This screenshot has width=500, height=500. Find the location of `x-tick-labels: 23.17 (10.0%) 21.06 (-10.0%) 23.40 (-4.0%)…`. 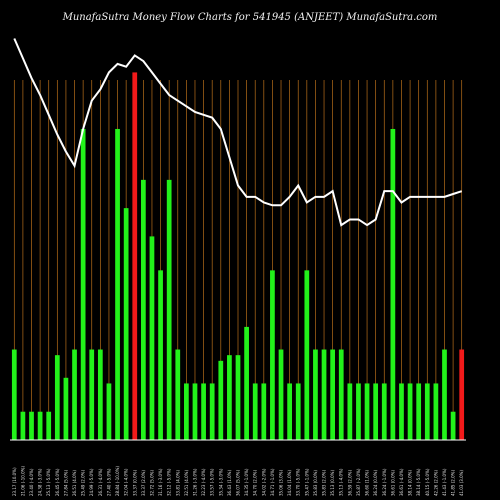

x-tick-labels: 23.17 (10.0%) 21.06 (-10.0%) 23.40 (-4.0%)… is located at coordinates (238, 481).